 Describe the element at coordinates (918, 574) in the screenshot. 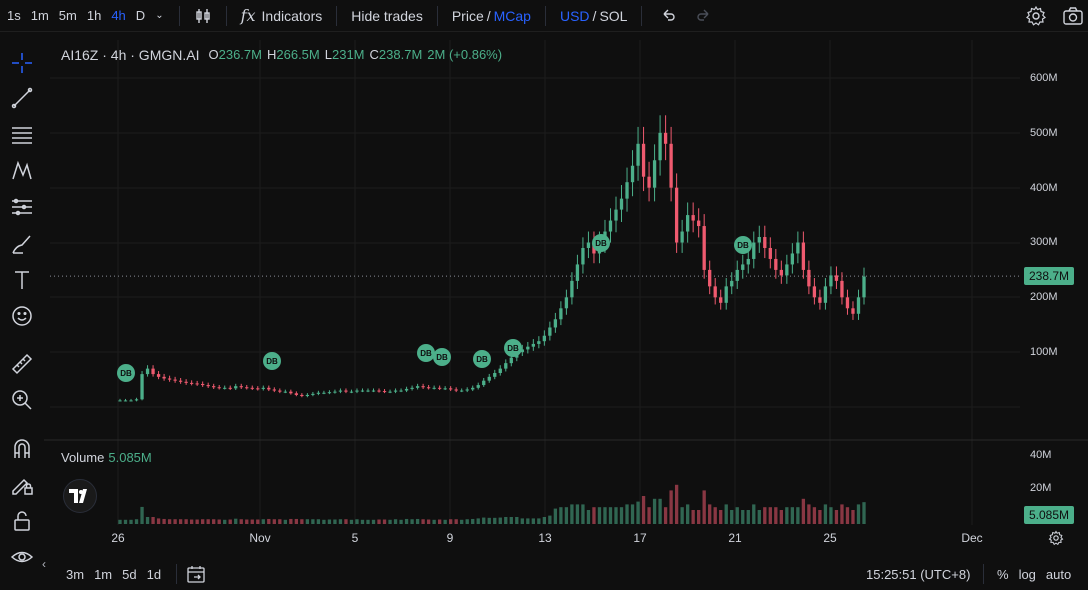

I see `clock: 15:25:51 (UTC+8)` at that location.